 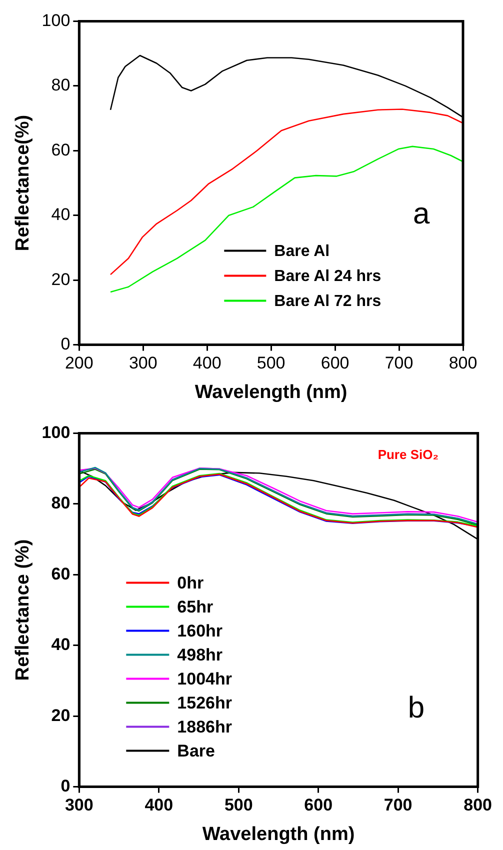 What do you see at coordinates (200, 630) in the screenshot?
I see `legend-label: 160hr` at bounding box center [200, 630].